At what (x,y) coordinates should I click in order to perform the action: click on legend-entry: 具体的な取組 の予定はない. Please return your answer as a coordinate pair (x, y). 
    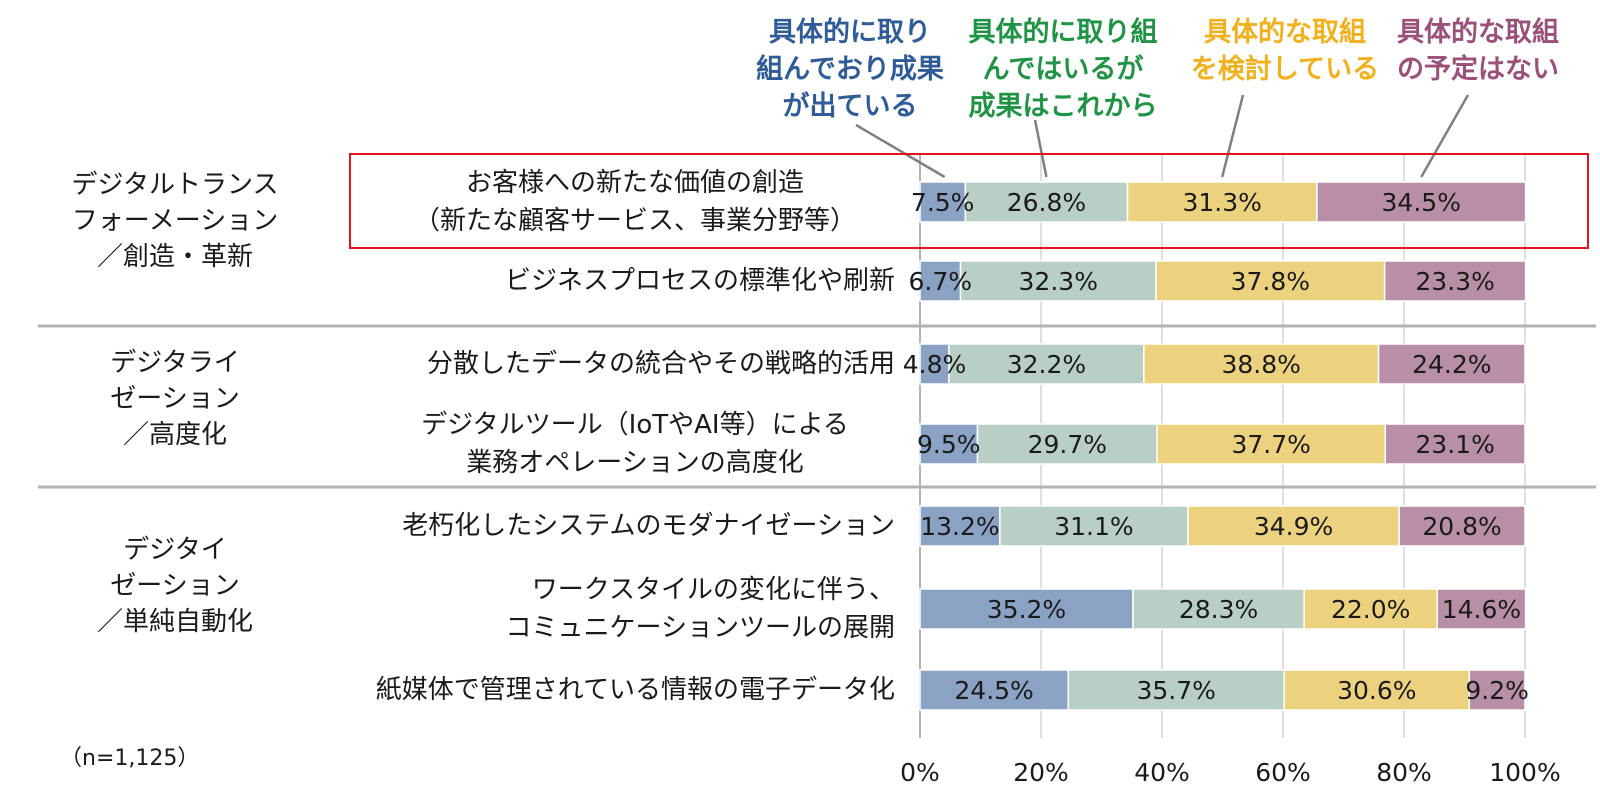
    Looking at the image, I should click on (1478, 51).